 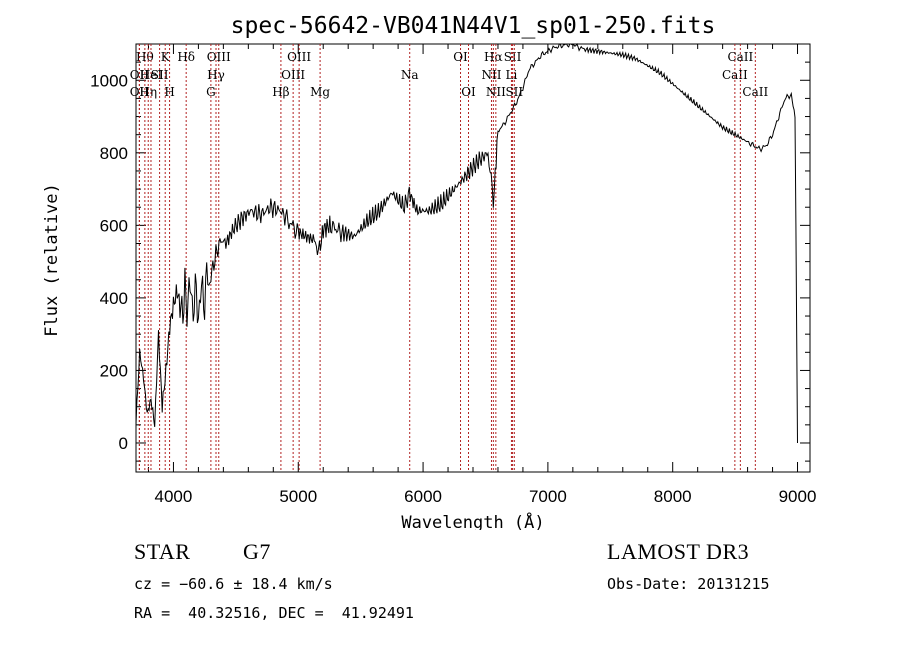 I want to click on x-tick-label: 6000, so click(x=423, y=496).